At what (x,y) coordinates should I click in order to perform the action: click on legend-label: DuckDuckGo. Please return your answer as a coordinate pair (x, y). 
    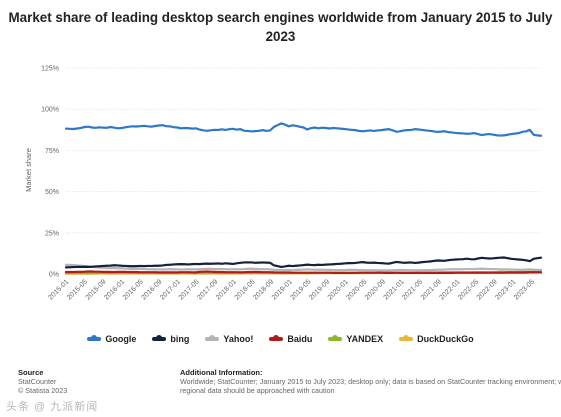
    Looking at the image, I should click on (445, 339).